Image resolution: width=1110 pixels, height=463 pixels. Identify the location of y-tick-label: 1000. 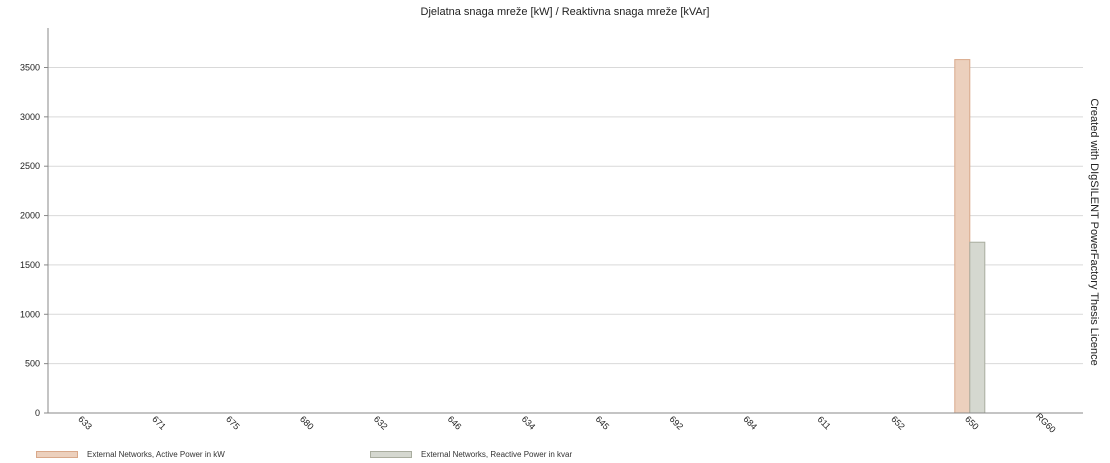
(30, 314).